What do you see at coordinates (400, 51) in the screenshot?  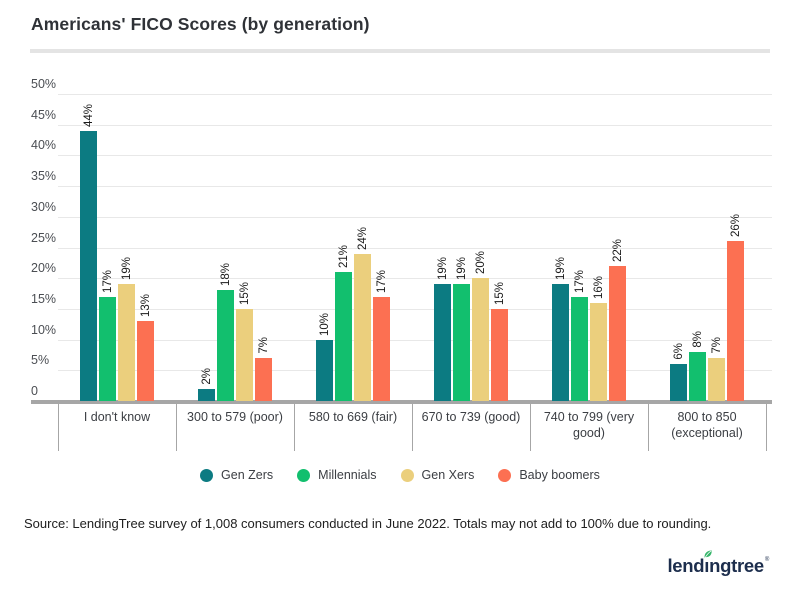 I see `title-divider` at bounding box center [400, 51].